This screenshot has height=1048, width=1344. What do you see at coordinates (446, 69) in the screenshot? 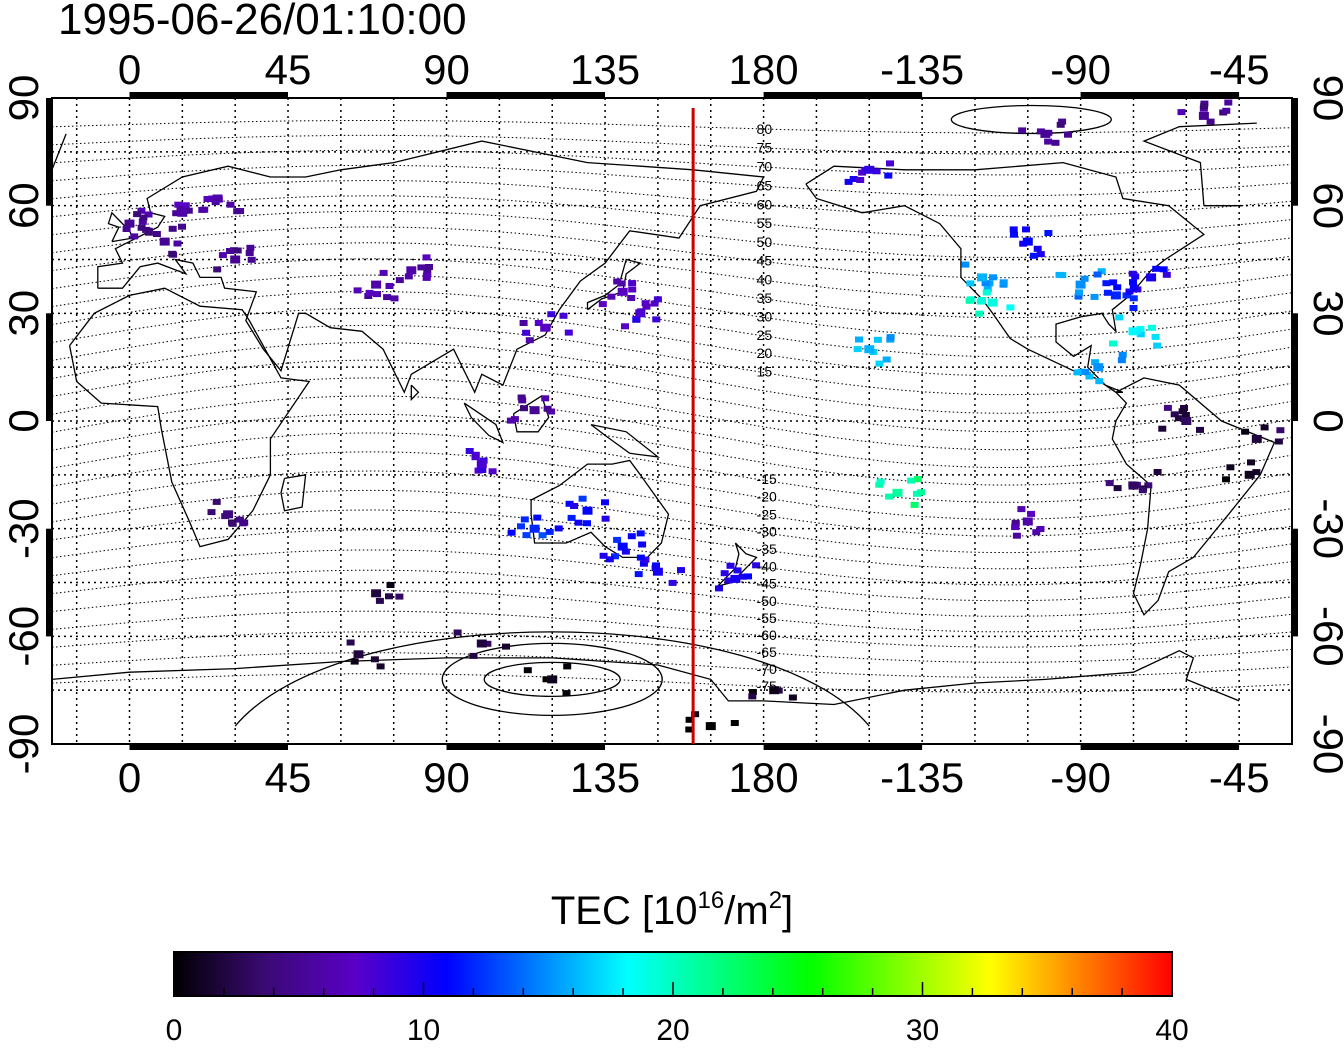
I see `top-lon-tick-label: 90` at bounding box center [446, 69].